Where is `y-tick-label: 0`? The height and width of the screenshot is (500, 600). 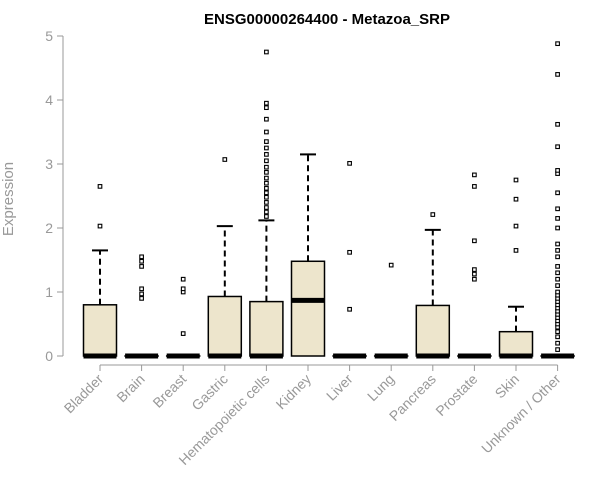
y-tick-label: 0 is located at coordinates (49, 356).